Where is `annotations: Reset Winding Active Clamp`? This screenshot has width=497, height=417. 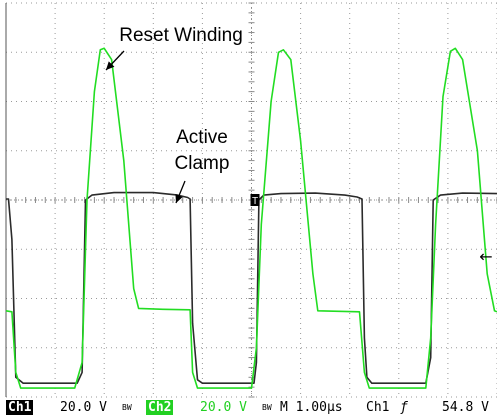
annotations: Reset Winding Active Clamp is located at coordinates (174, 114).